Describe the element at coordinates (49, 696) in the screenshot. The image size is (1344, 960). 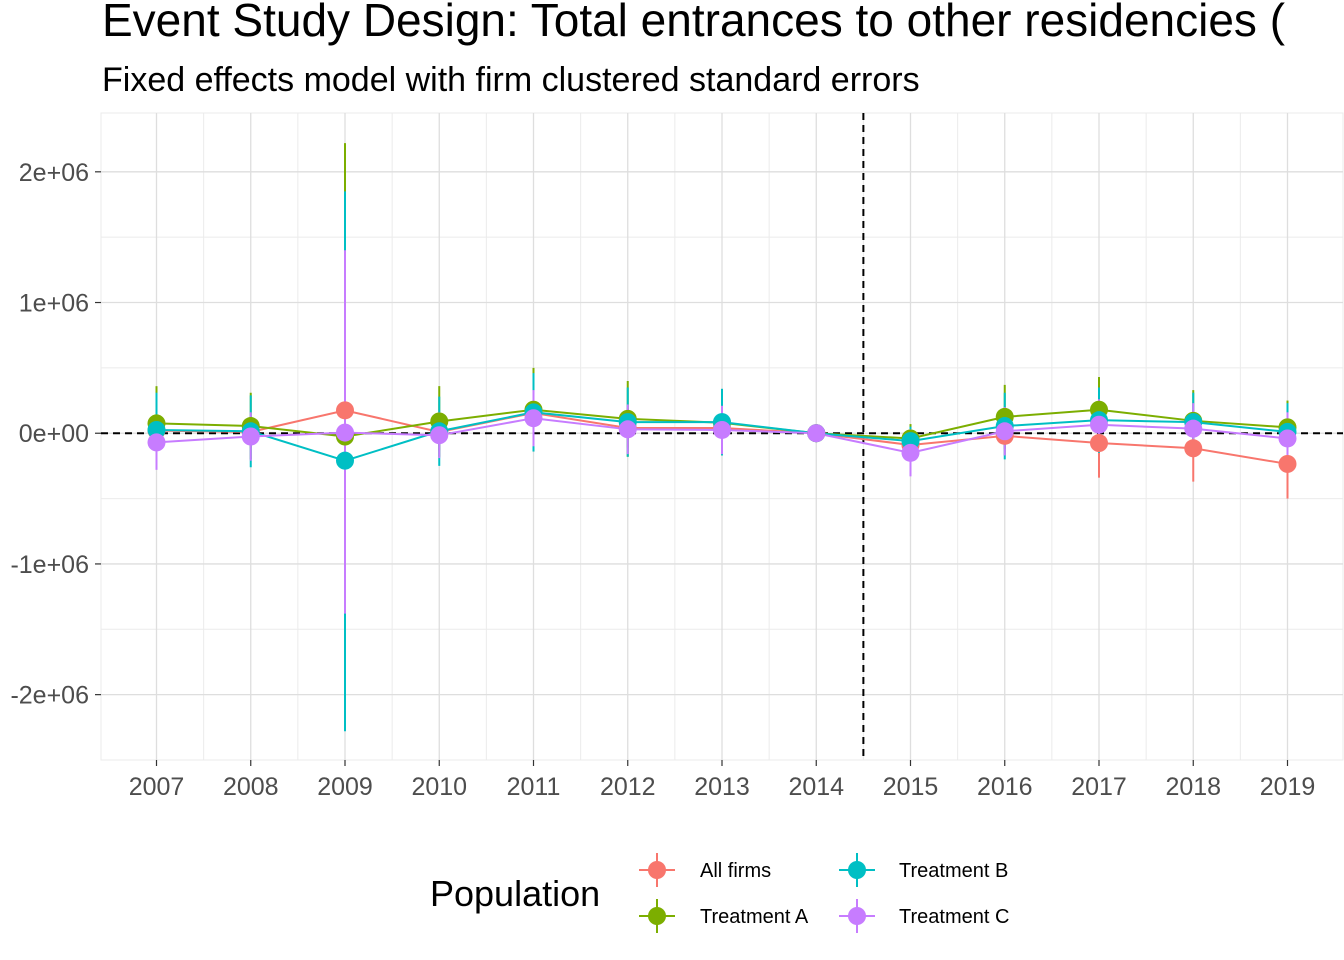
I see `y-tick-label: -2e+06` at that location.